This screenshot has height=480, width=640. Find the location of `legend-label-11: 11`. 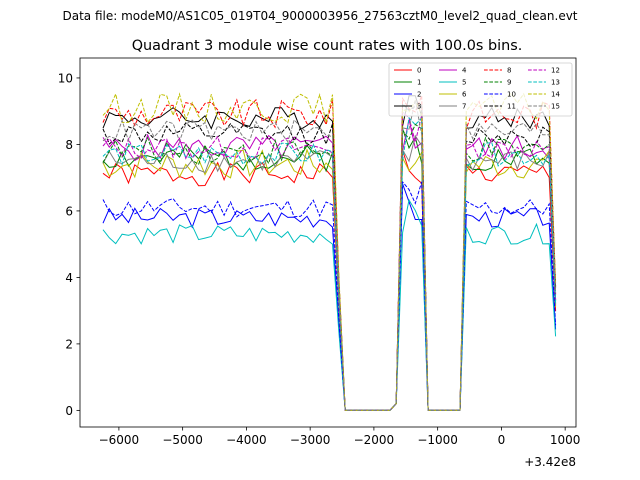

legend-label-11: 11 is located at coordinates (511, 107).